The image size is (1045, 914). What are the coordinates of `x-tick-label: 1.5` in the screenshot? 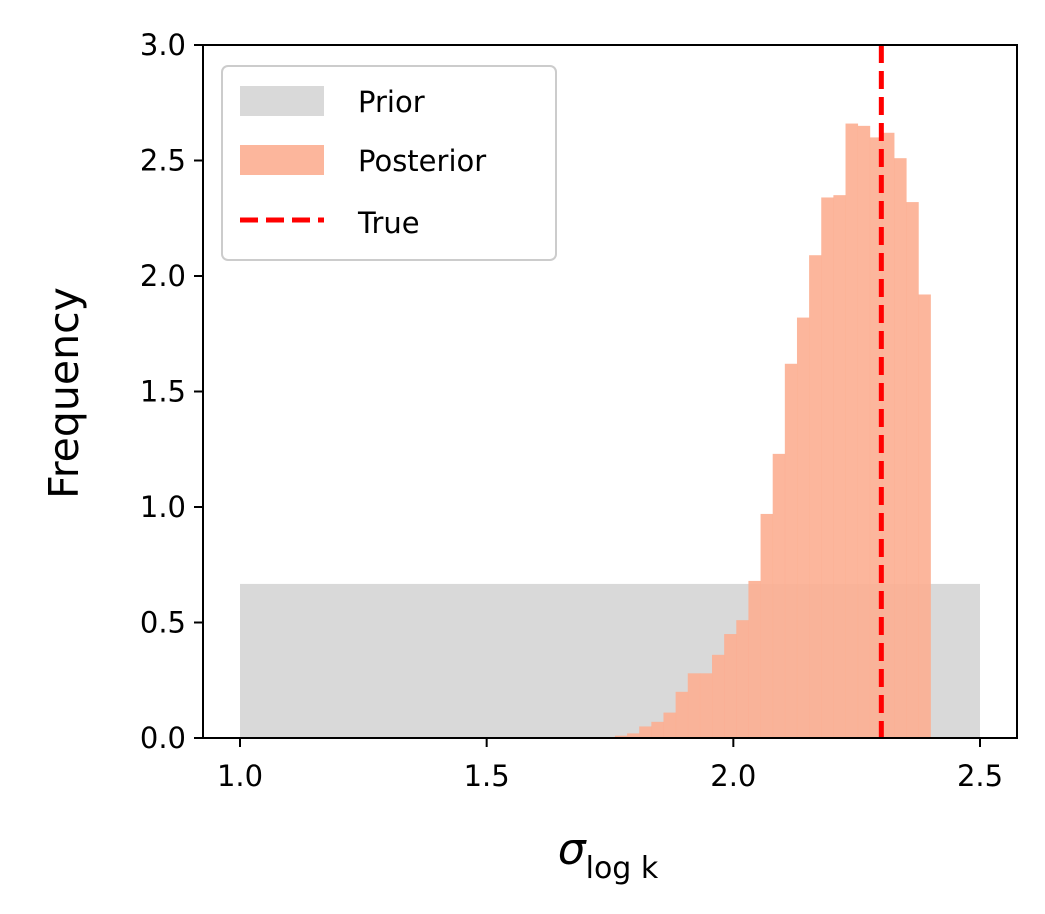 It's located at (487, 776).